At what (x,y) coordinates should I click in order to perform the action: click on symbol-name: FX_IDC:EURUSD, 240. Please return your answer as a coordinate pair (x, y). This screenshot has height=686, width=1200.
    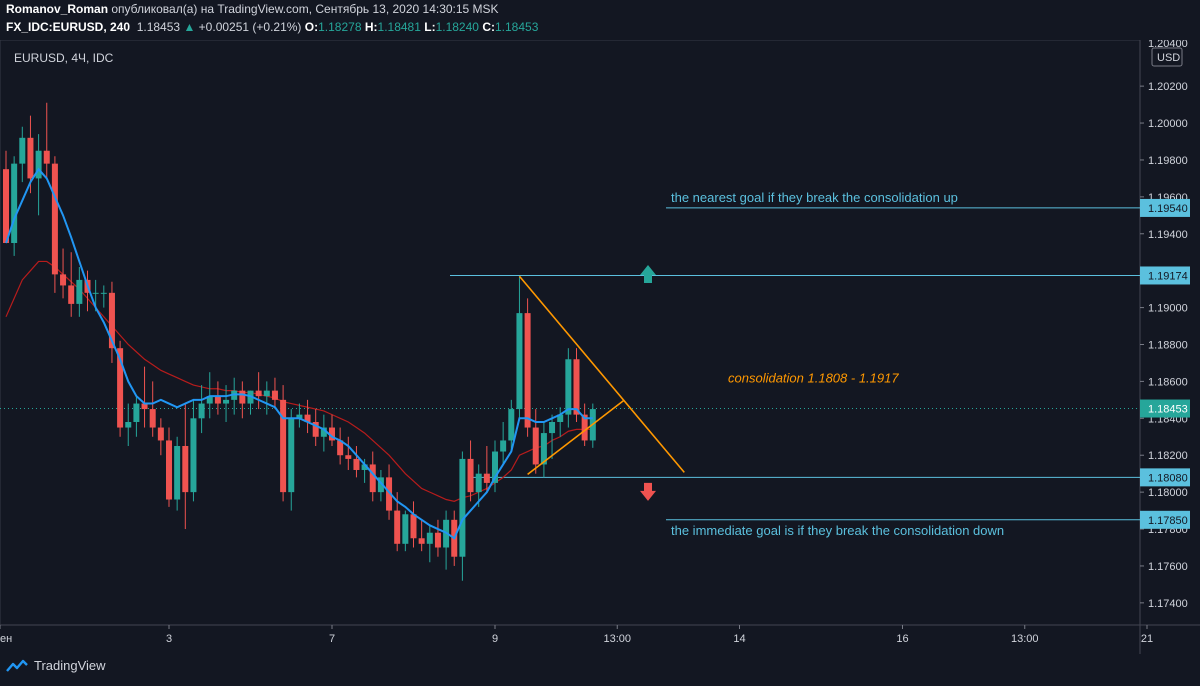
    Looking at the image, I should click on (68, 27).